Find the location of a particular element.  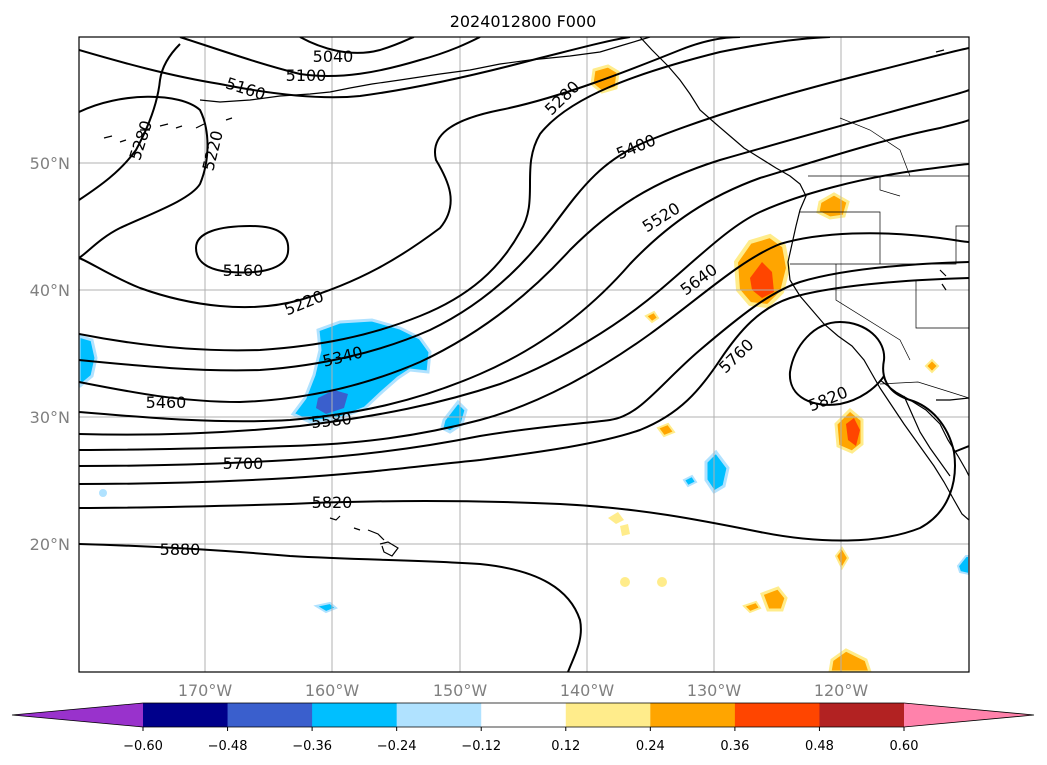

arizona-border is located at coordinates (942, 304).